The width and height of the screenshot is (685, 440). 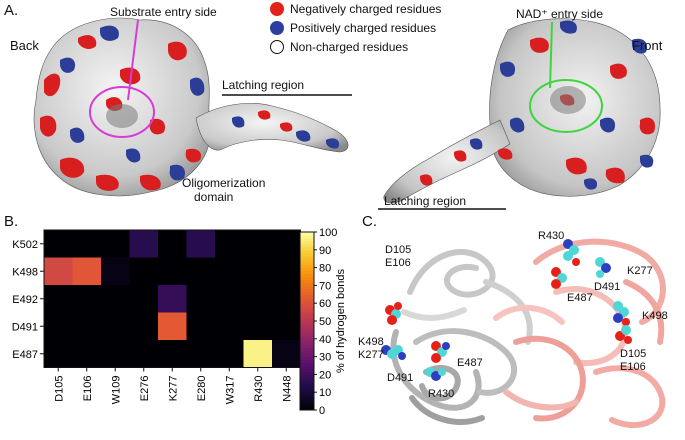 What do you see at coordinates (551, 236) in the screenshot?
I see `label-r430-right: R430` at bounding box center [551, 236].